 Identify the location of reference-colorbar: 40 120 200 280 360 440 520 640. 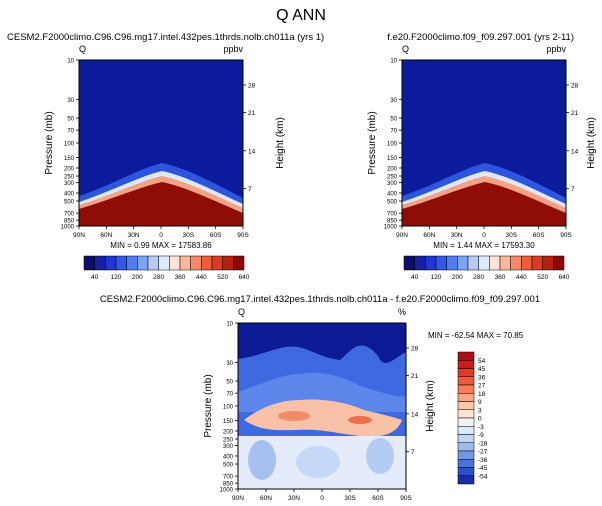
(486, 268).